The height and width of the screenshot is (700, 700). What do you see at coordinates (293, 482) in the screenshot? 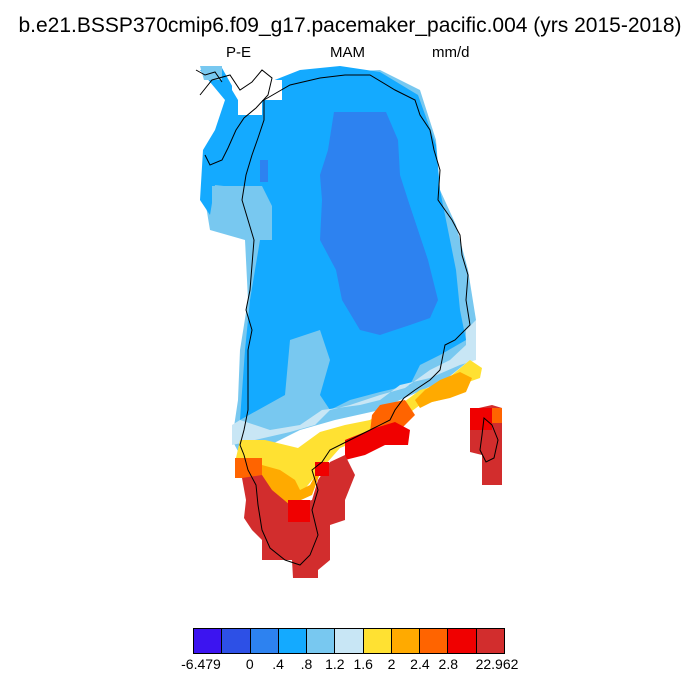
I see `field-region-orange-s` at bounding box center [293, 482].